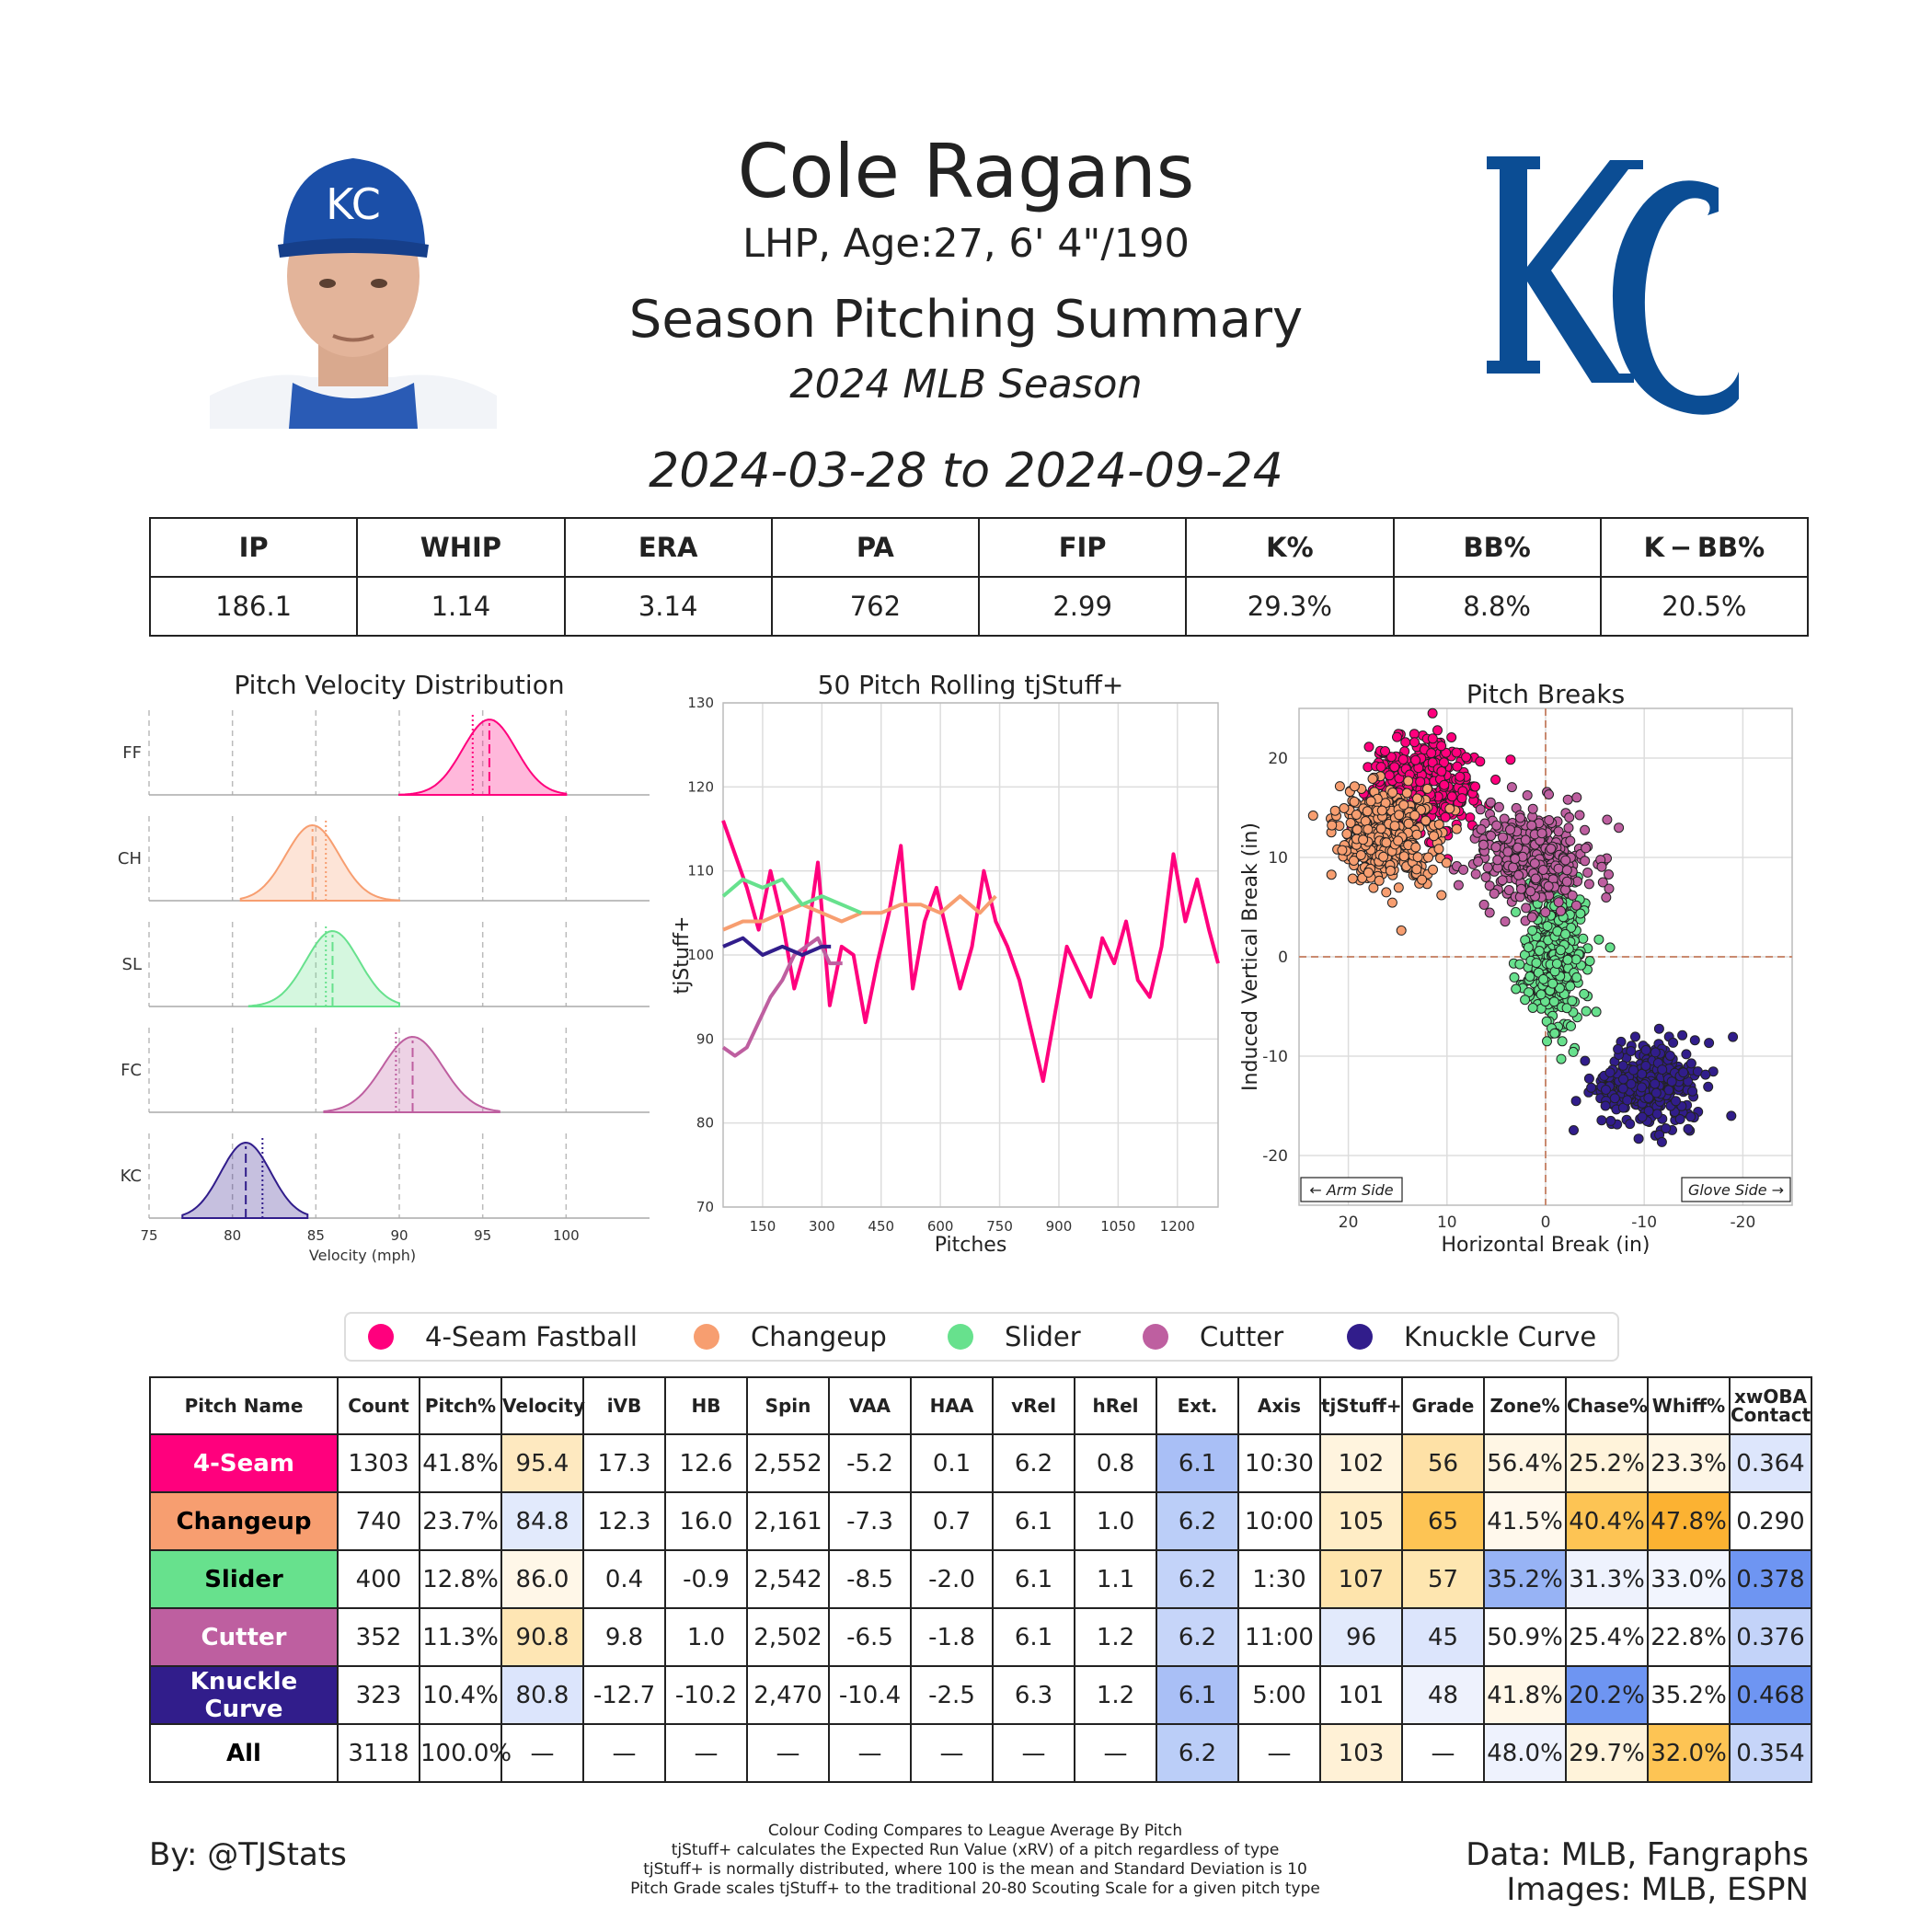 This screenshot has width=1932, height=1932. Describe the element at coordinates (1177, 1226) in the screenshot. I see `rolling-xtick-label: 1200` at that location.